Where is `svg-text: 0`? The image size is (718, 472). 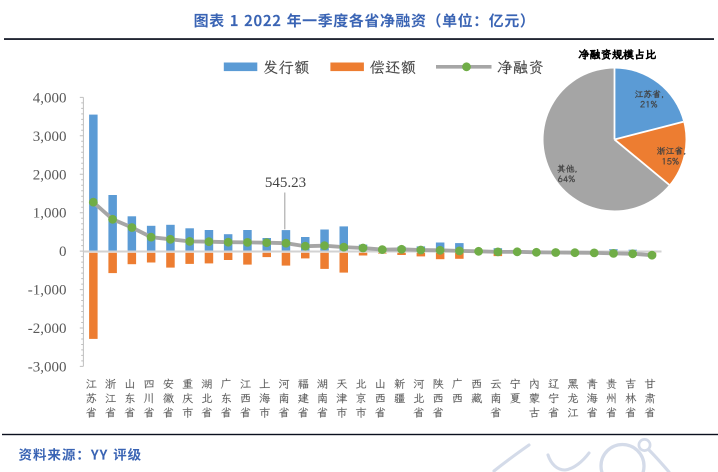
svg-text: 0 is located at coordinates (63, 252).